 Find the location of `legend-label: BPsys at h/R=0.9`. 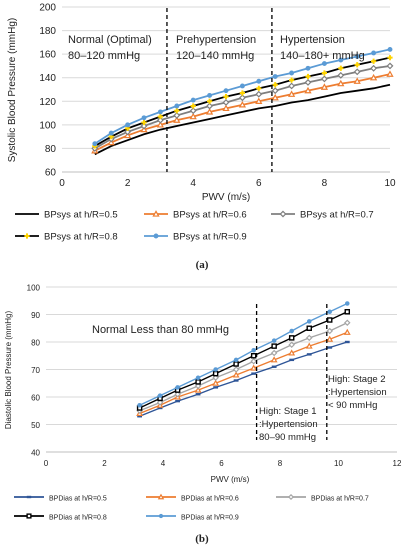

legend-label: BPsys at h/R=0.9 is located at coordinates (210, 237).